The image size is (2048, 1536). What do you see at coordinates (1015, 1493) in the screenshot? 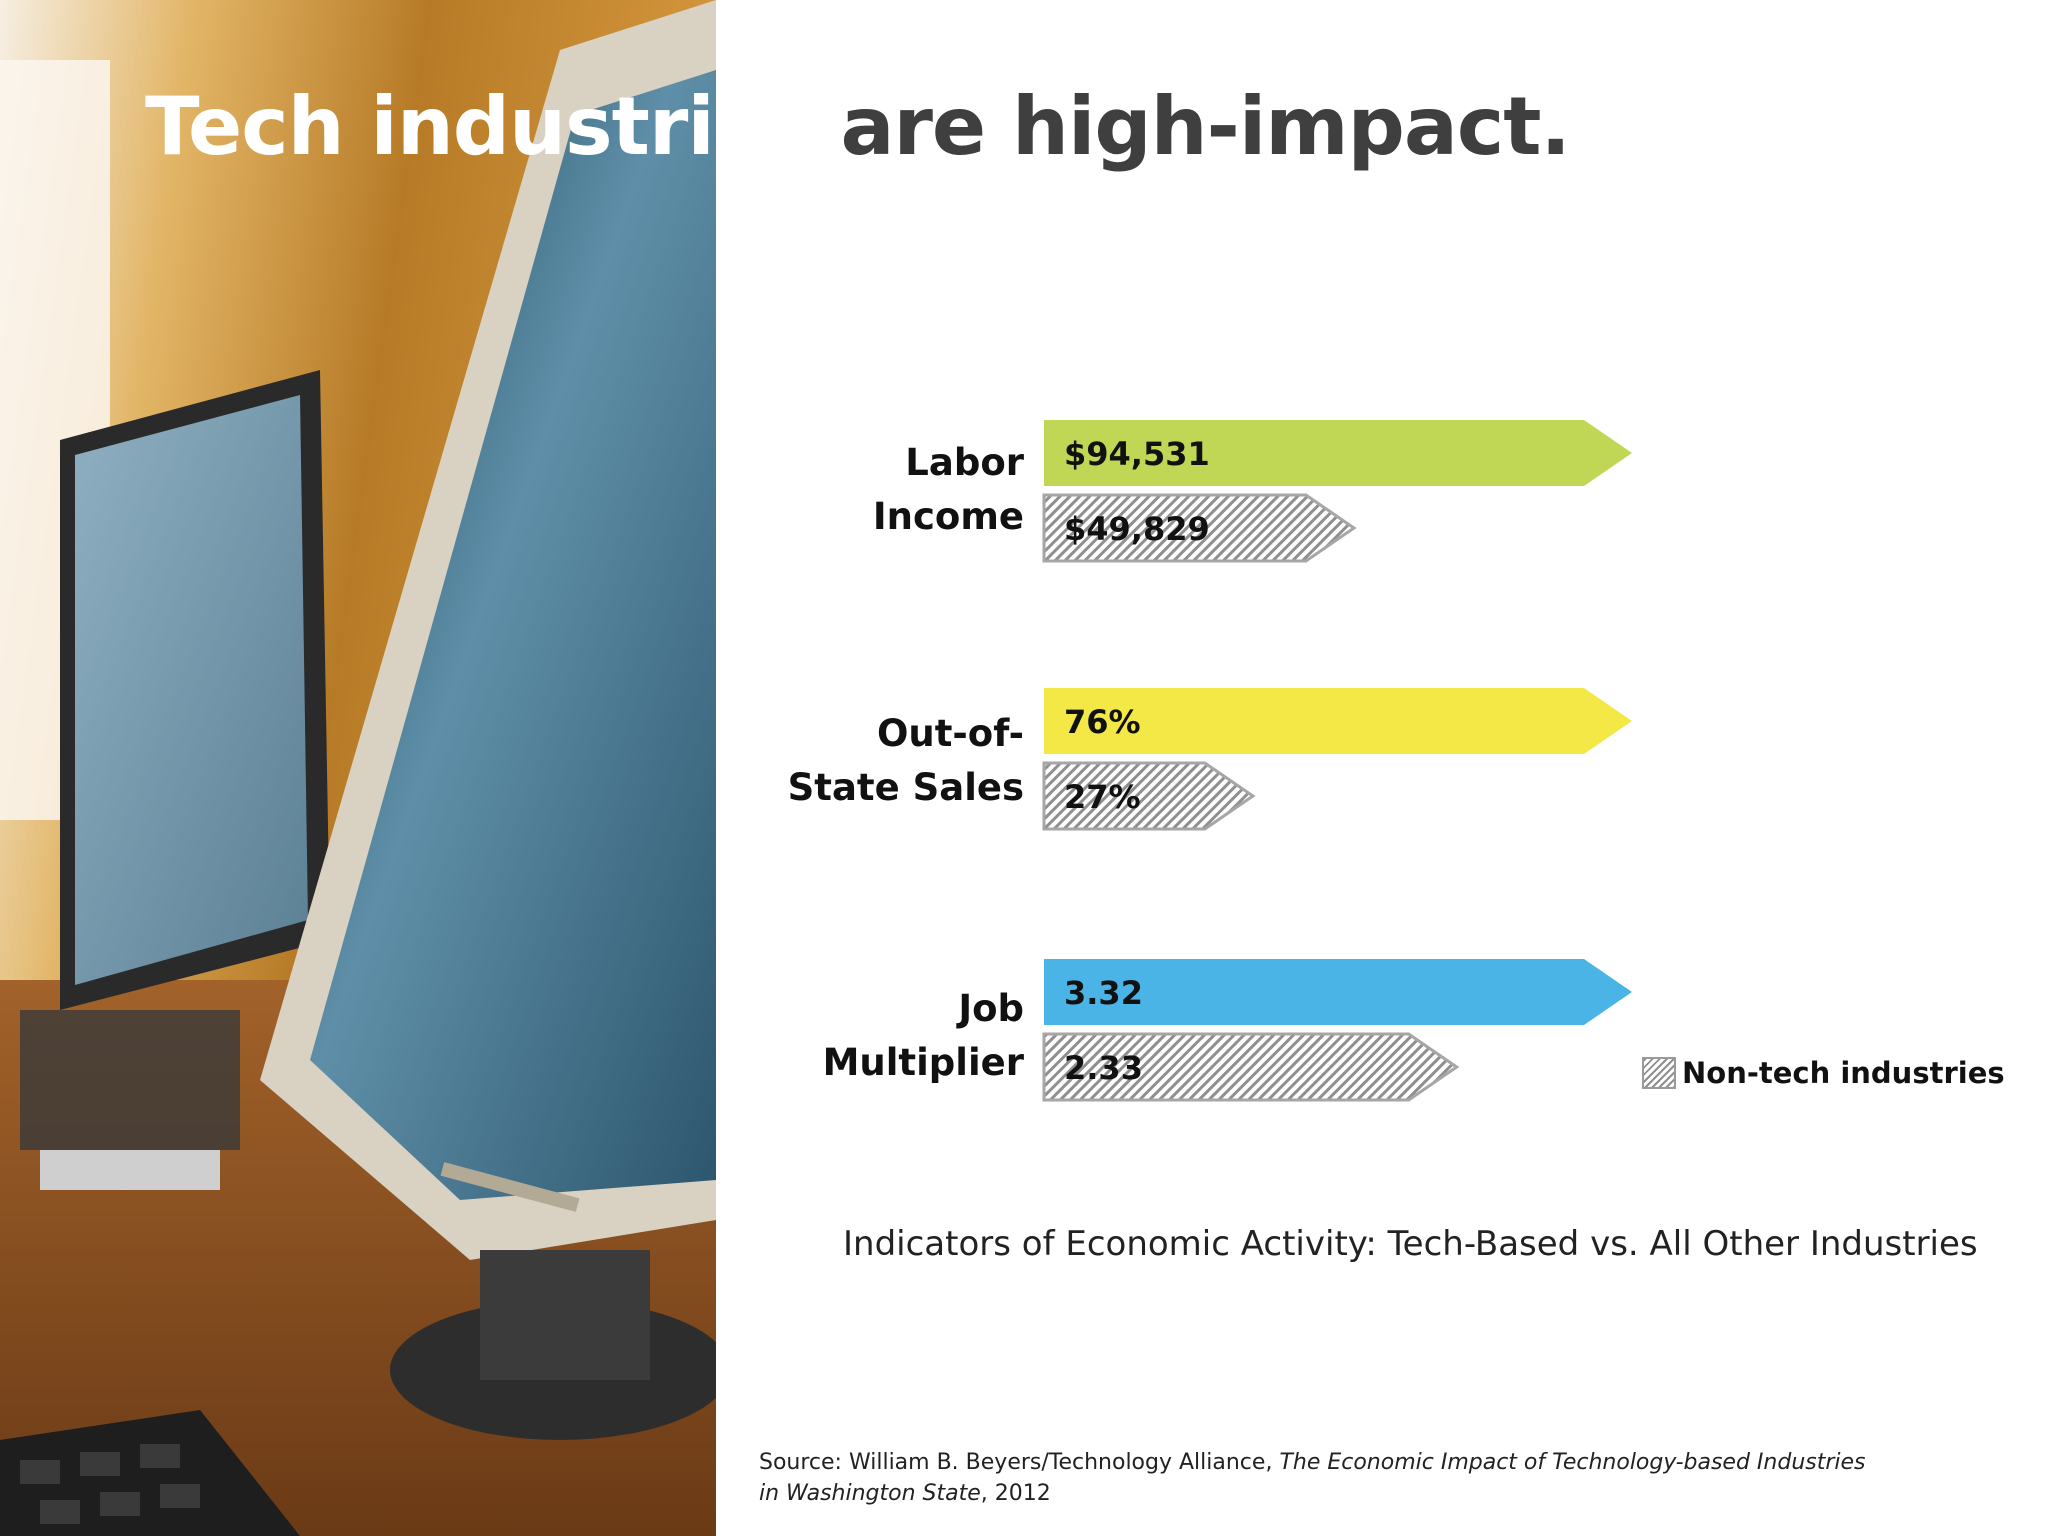
I see `source-suffix: , 2012` at bounding box center [1015, 1493].